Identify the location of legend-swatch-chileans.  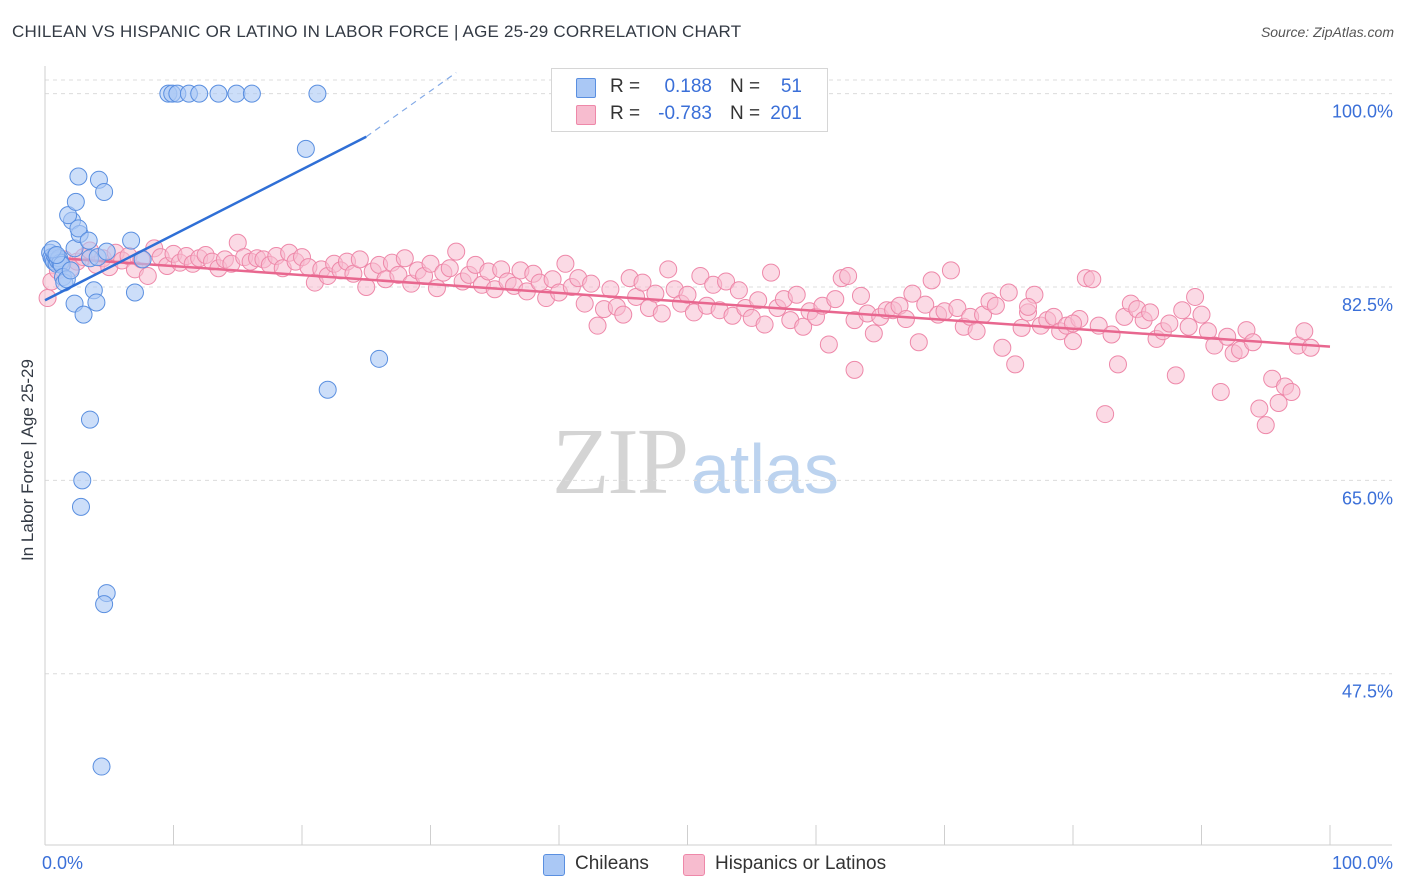
(554, 865).